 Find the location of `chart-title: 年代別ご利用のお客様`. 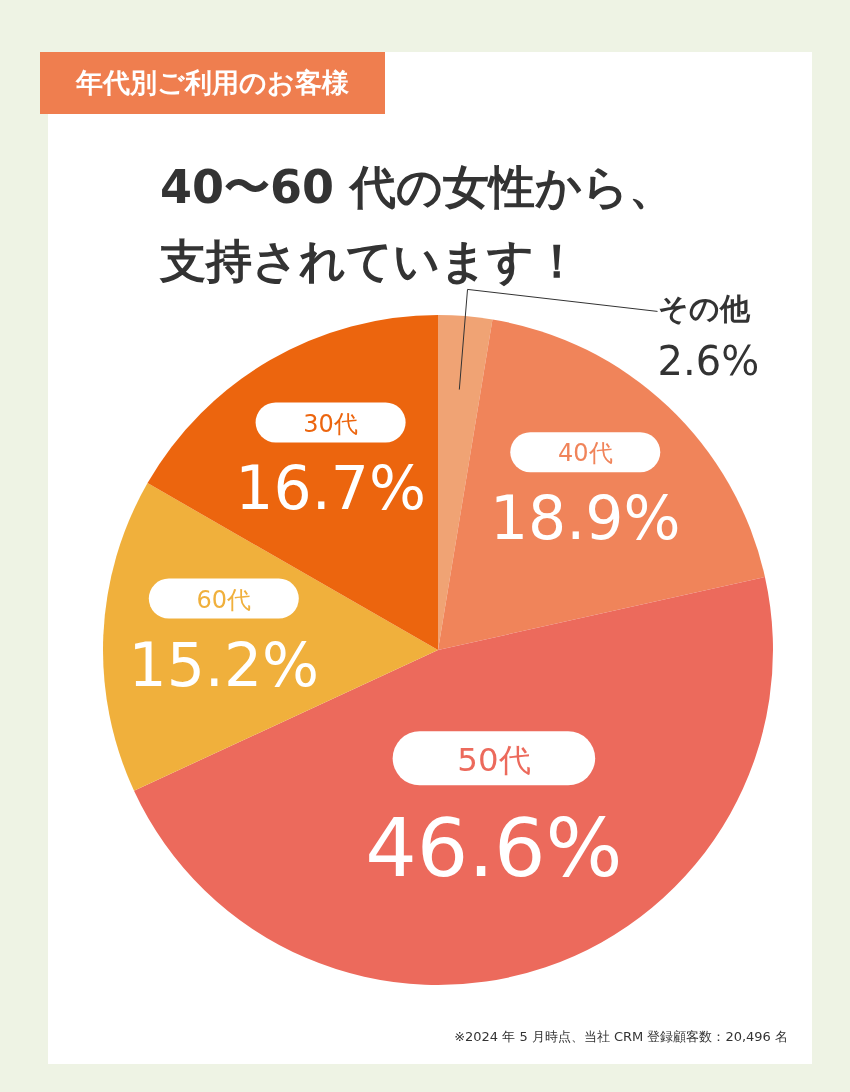

chart-title: 年代別ご利用のお客様 is located at coordinates (212, 83).